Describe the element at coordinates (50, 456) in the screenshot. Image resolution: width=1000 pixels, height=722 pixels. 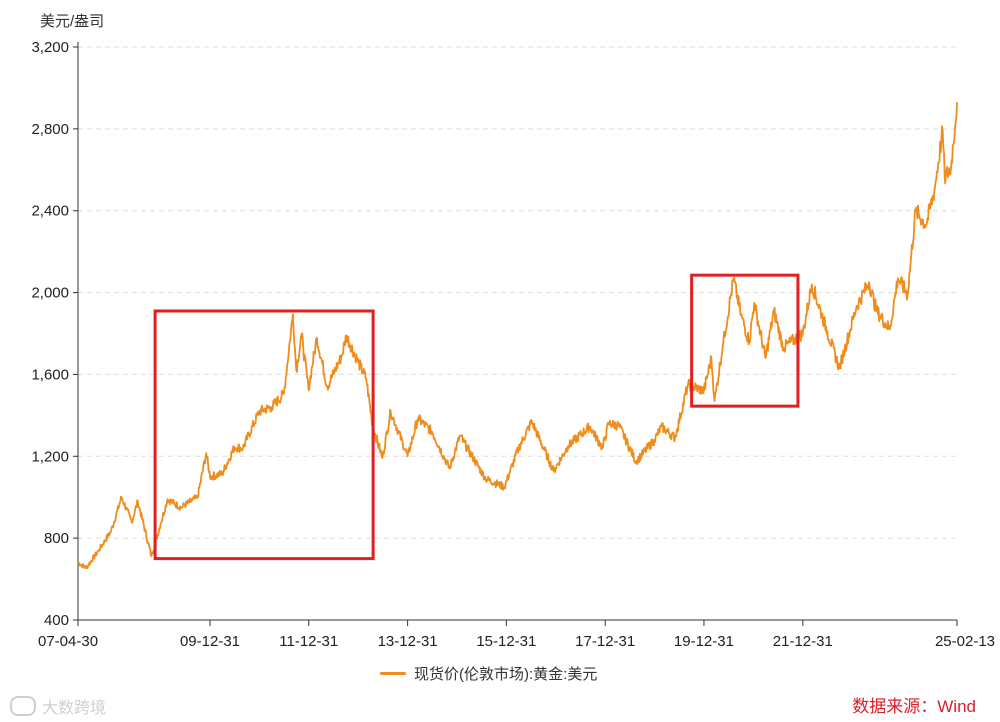
I see `y-tick-label: 1,200` at that location.